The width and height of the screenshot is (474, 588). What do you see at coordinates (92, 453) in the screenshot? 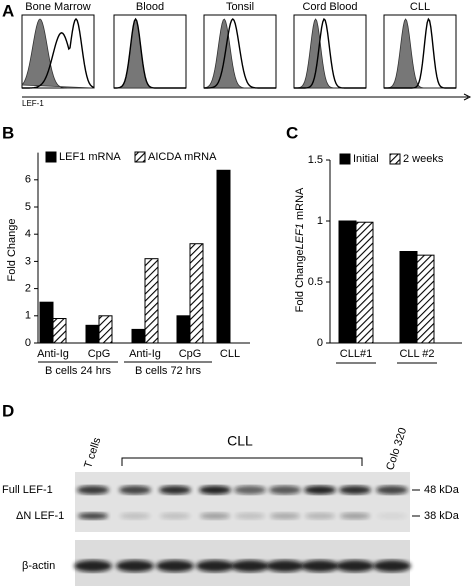
I see `lane-label: T cells` at bounding box center [92, 453].